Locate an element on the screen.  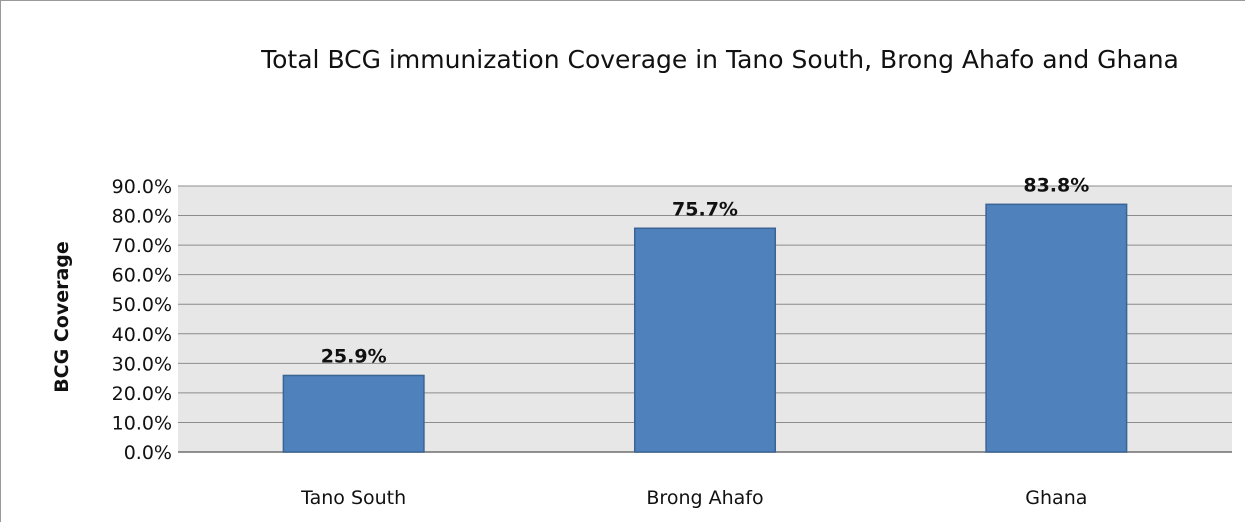
y-tick-label: 10.0% is located at coordinates (142, 423).